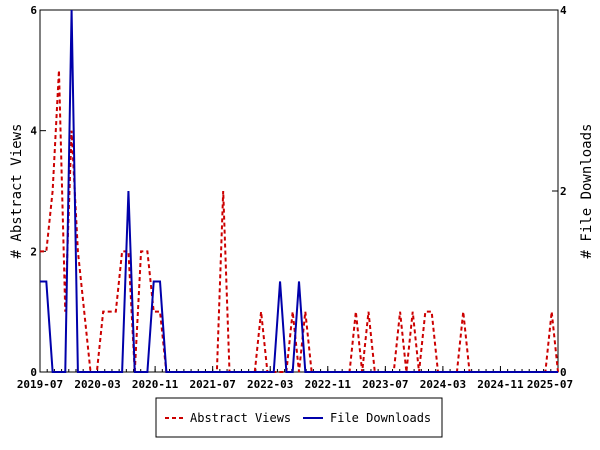 This screenshot has width=600, height=450. Describe the element at coordinates (563, 10) in the screenshot. I see `right-tick-label: 4` at that location.